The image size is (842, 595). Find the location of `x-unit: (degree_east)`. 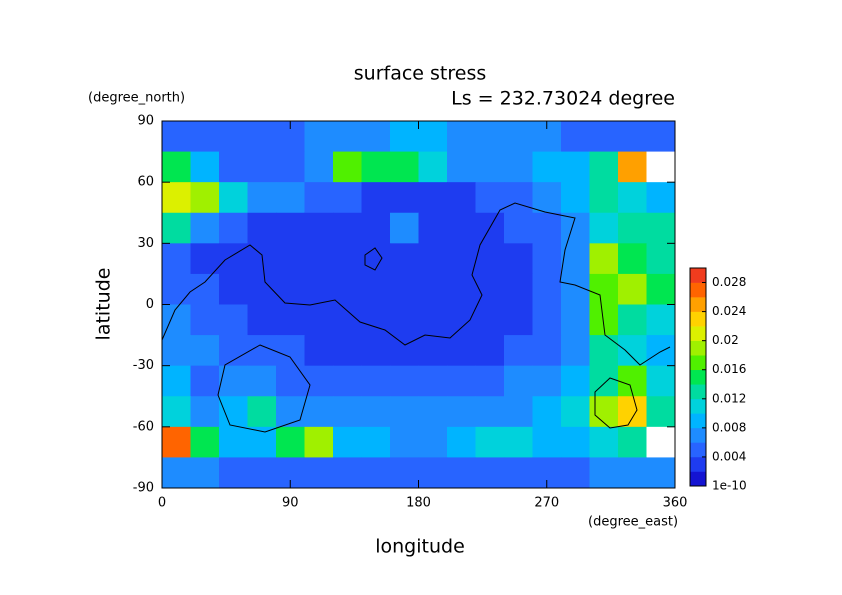

x-unit: (degree_east) is located at coordinates (633, 522).